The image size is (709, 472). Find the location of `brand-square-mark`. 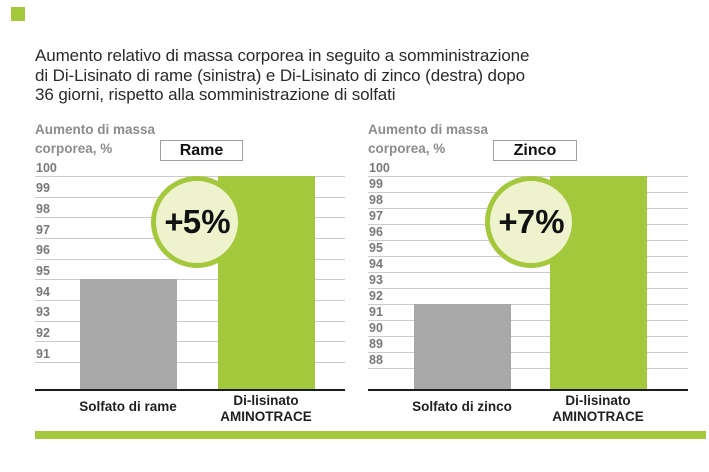

brand-square-mark is located at coordinates (18, 14).